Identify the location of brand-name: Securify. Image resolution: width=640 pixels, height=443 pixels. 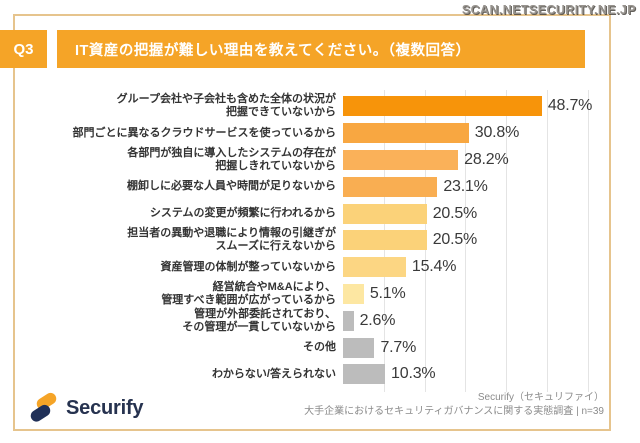
(105, 407).